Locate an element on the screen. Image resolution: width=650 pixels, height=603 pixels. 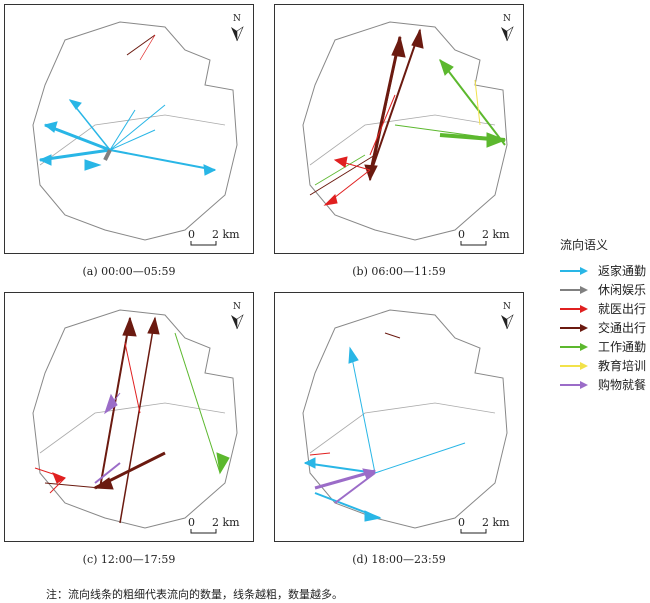
legend-label: 工作通勤 is located at coordinates (622, 347).